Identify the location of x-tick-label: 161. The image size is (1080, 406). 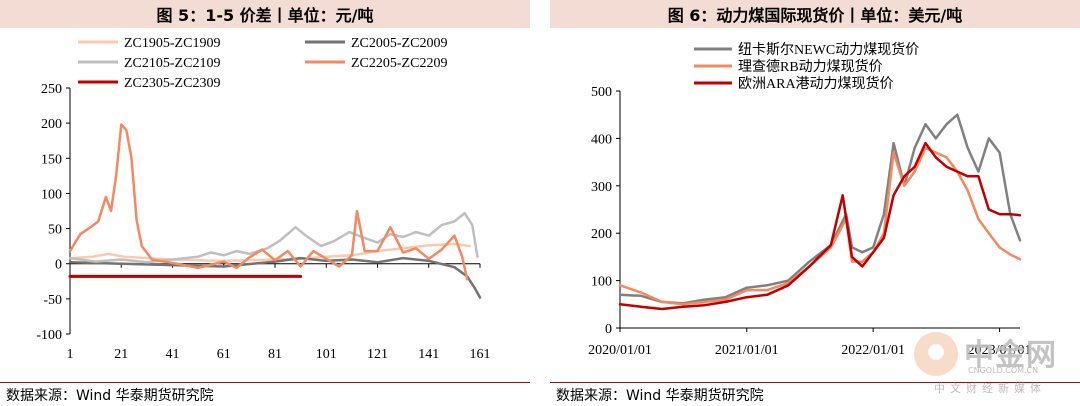
(480, 354).